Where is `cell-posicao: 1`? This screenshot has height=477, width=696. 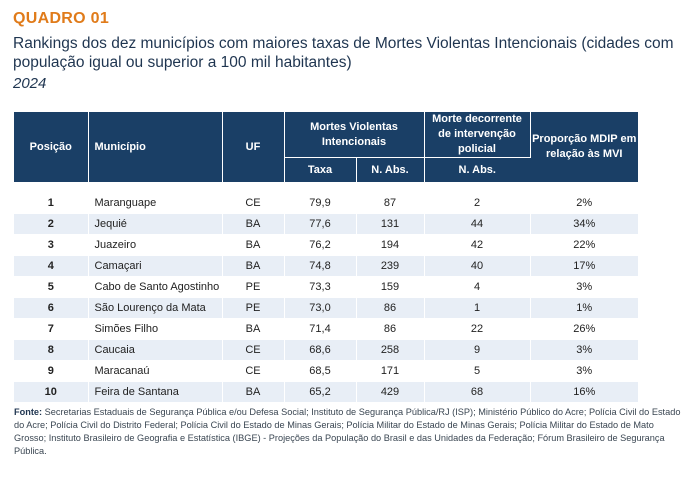 cell-posicao: 1 is located at coordinates (51, 203).